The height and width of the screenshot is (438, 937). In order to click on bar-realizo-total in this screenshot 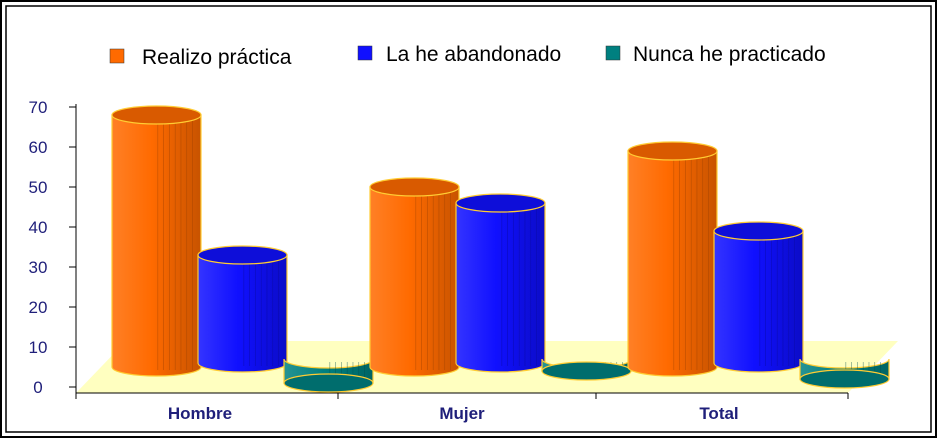, I will do `click(672, 259)`.